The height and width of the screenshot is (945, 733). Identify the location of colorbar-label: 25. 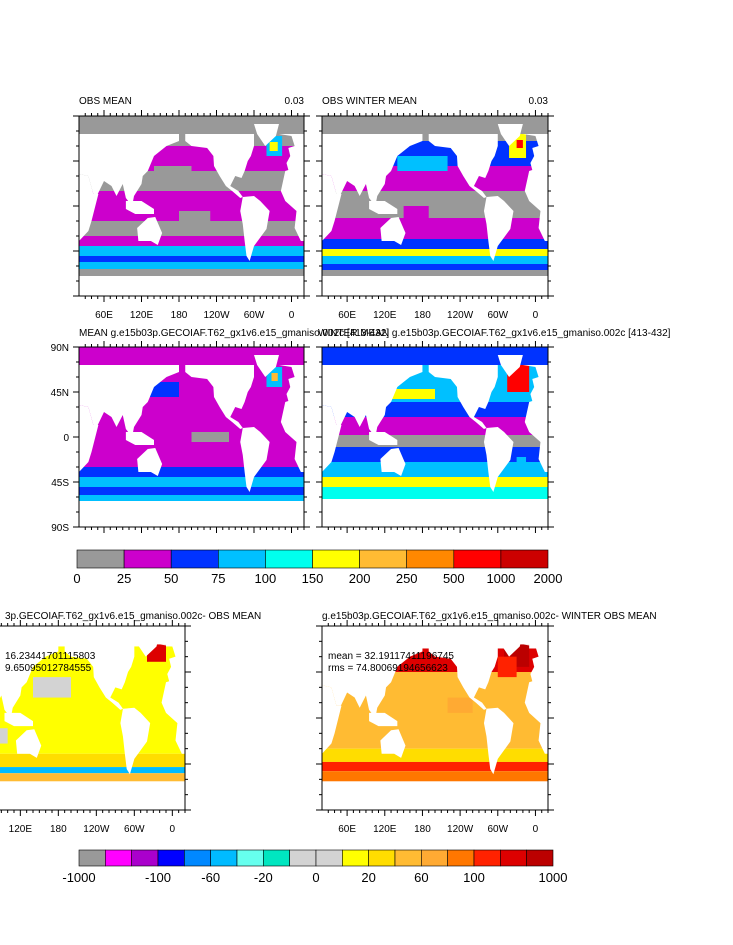
(124, 578).